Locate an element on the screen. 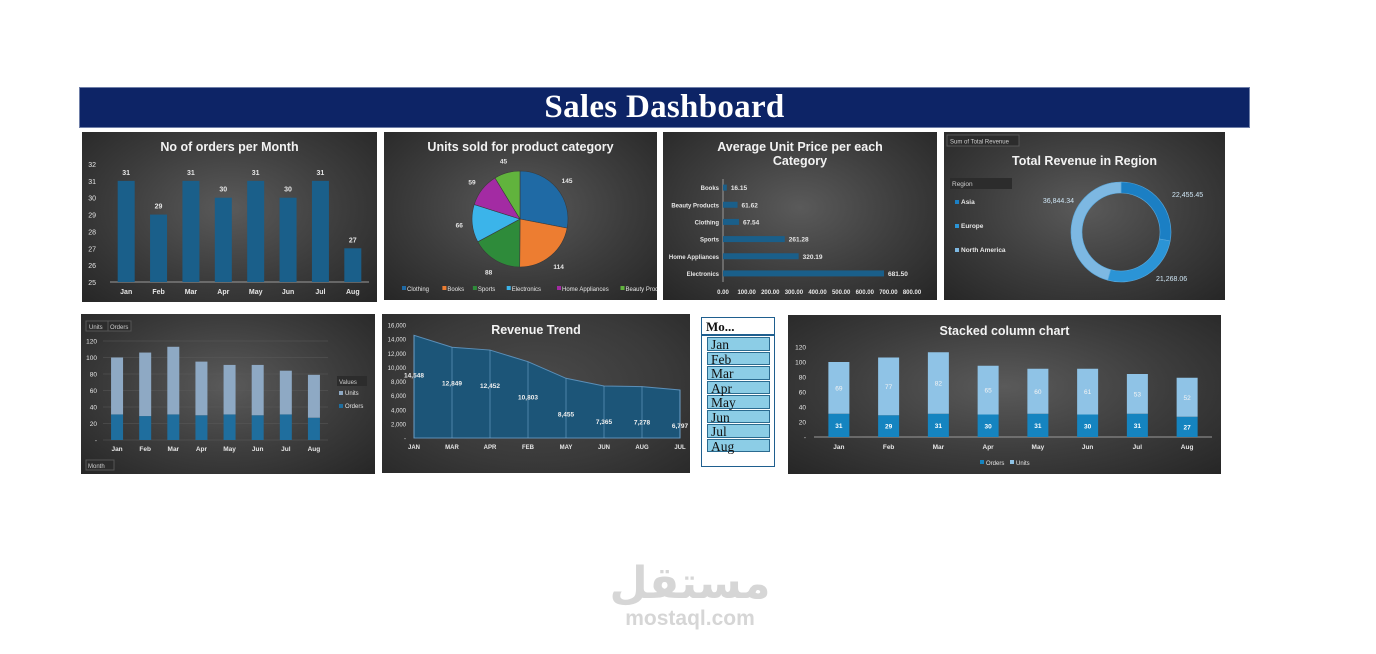 The width and height of the screenshot is (1376, 654). x-tick-label: Jan is located at coordinates (116, 449).